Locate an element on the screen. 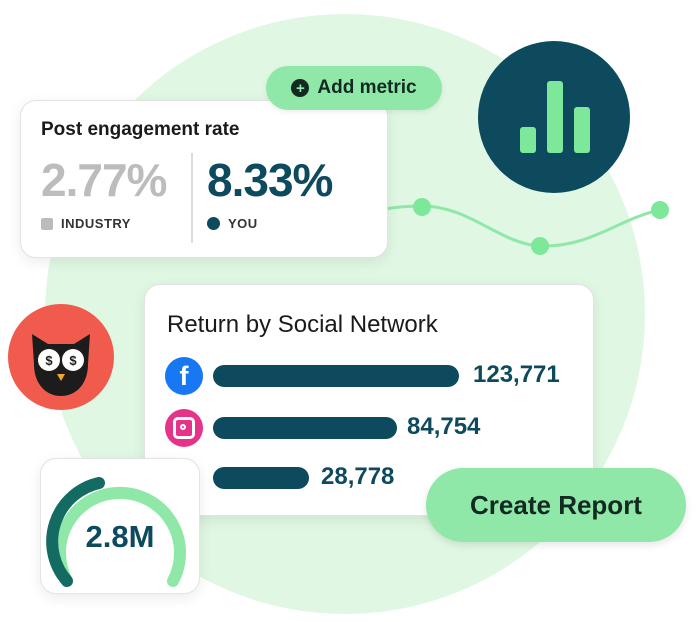  navy-dot-icon is located at coordinates (213, 223).